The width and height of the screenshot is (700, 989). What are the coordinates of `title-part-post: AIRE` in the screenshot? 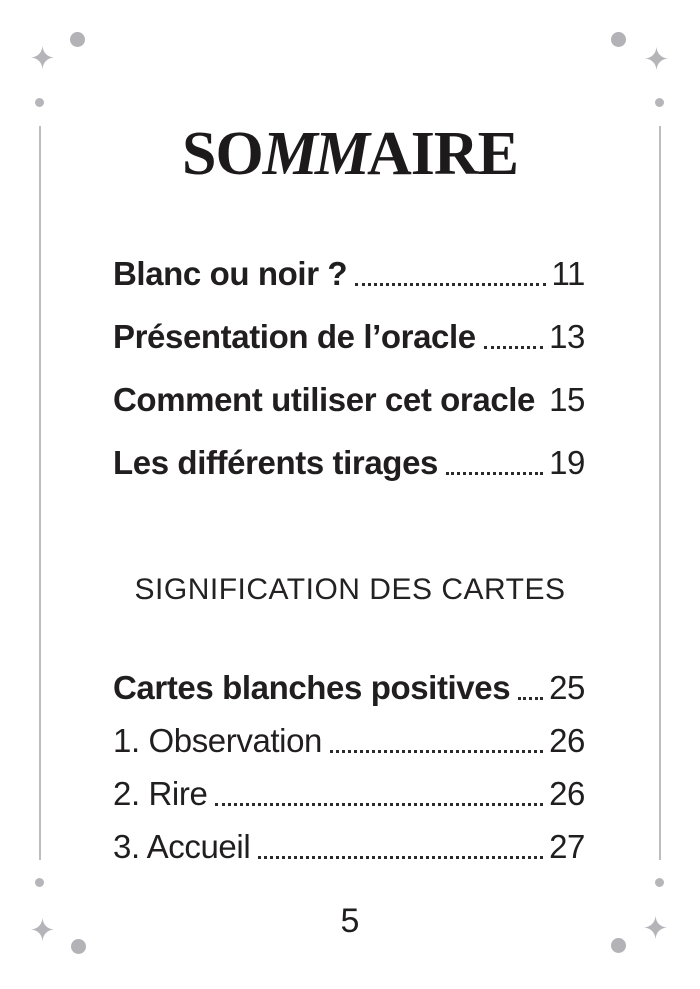 It's located at (442, 153).